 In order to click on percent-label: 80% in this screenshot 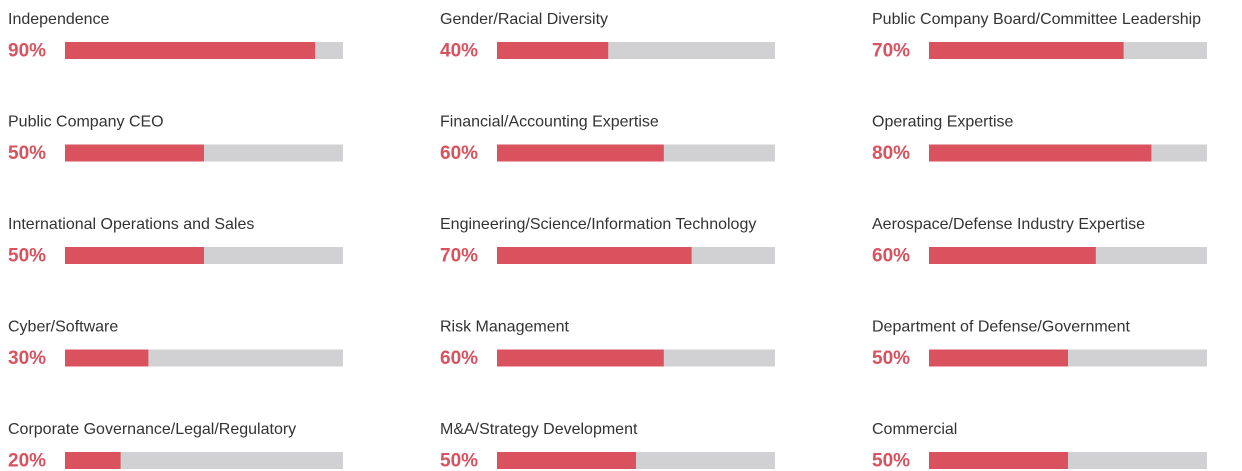, I will do `click(891, 153)`.